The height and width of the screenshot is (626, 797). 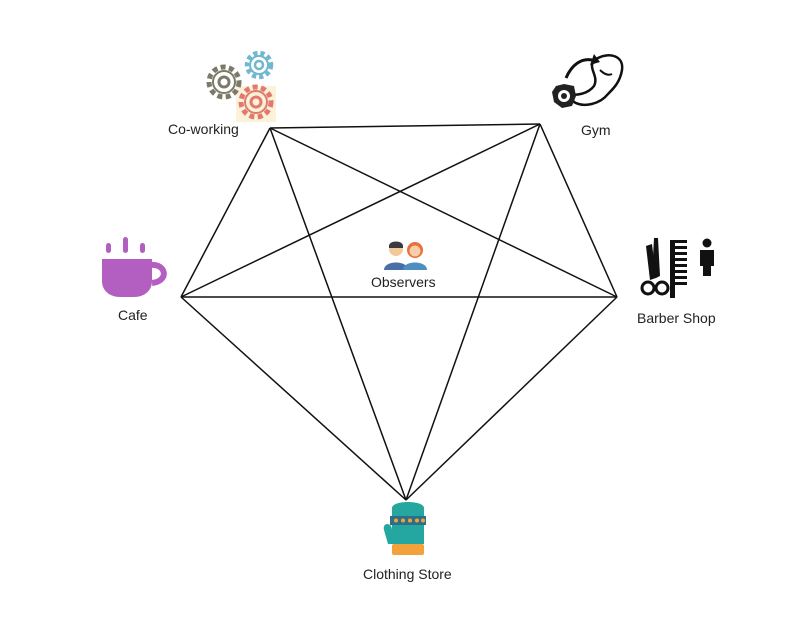 What do you see at coordinates (225, 212) in the screenshot?
I see `edge-coworking-cafe` at bounding box center [225, 212].